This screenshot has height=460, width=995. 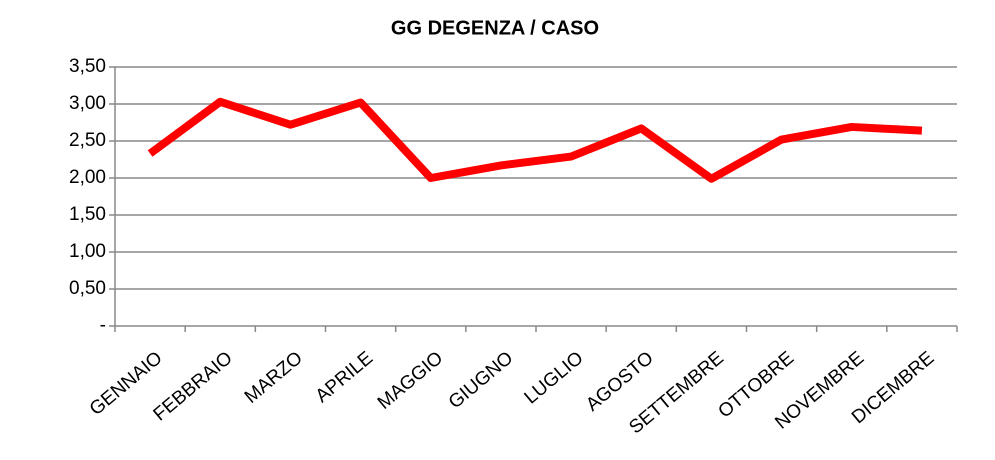 What do you see at coordinates (274, 378) in the screenshot?
I see `x-tick-label: MARZO` at bounding box center [274, 378].